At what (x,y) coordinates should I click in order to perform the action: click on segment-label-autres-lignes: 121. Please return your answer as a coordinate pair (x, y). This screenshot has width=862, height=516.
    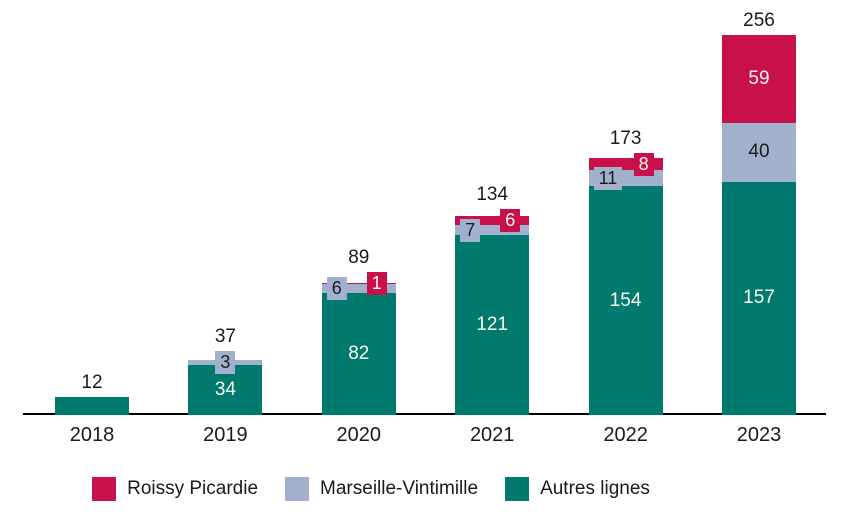
    Looking at the image, I should click on (492, 325).